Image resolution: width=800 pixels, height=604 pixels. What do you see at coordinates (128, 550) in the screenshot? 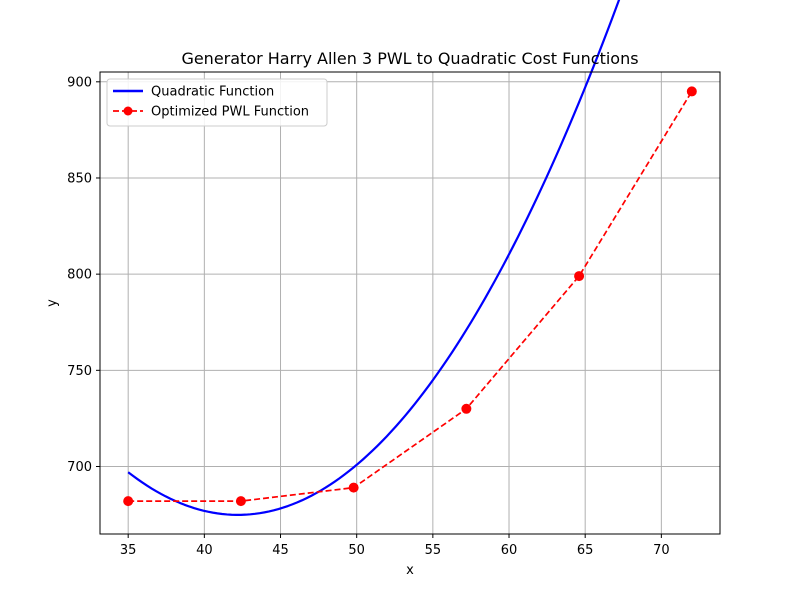
I see `x-tick-label: 35` at bounding box center [128, 550].